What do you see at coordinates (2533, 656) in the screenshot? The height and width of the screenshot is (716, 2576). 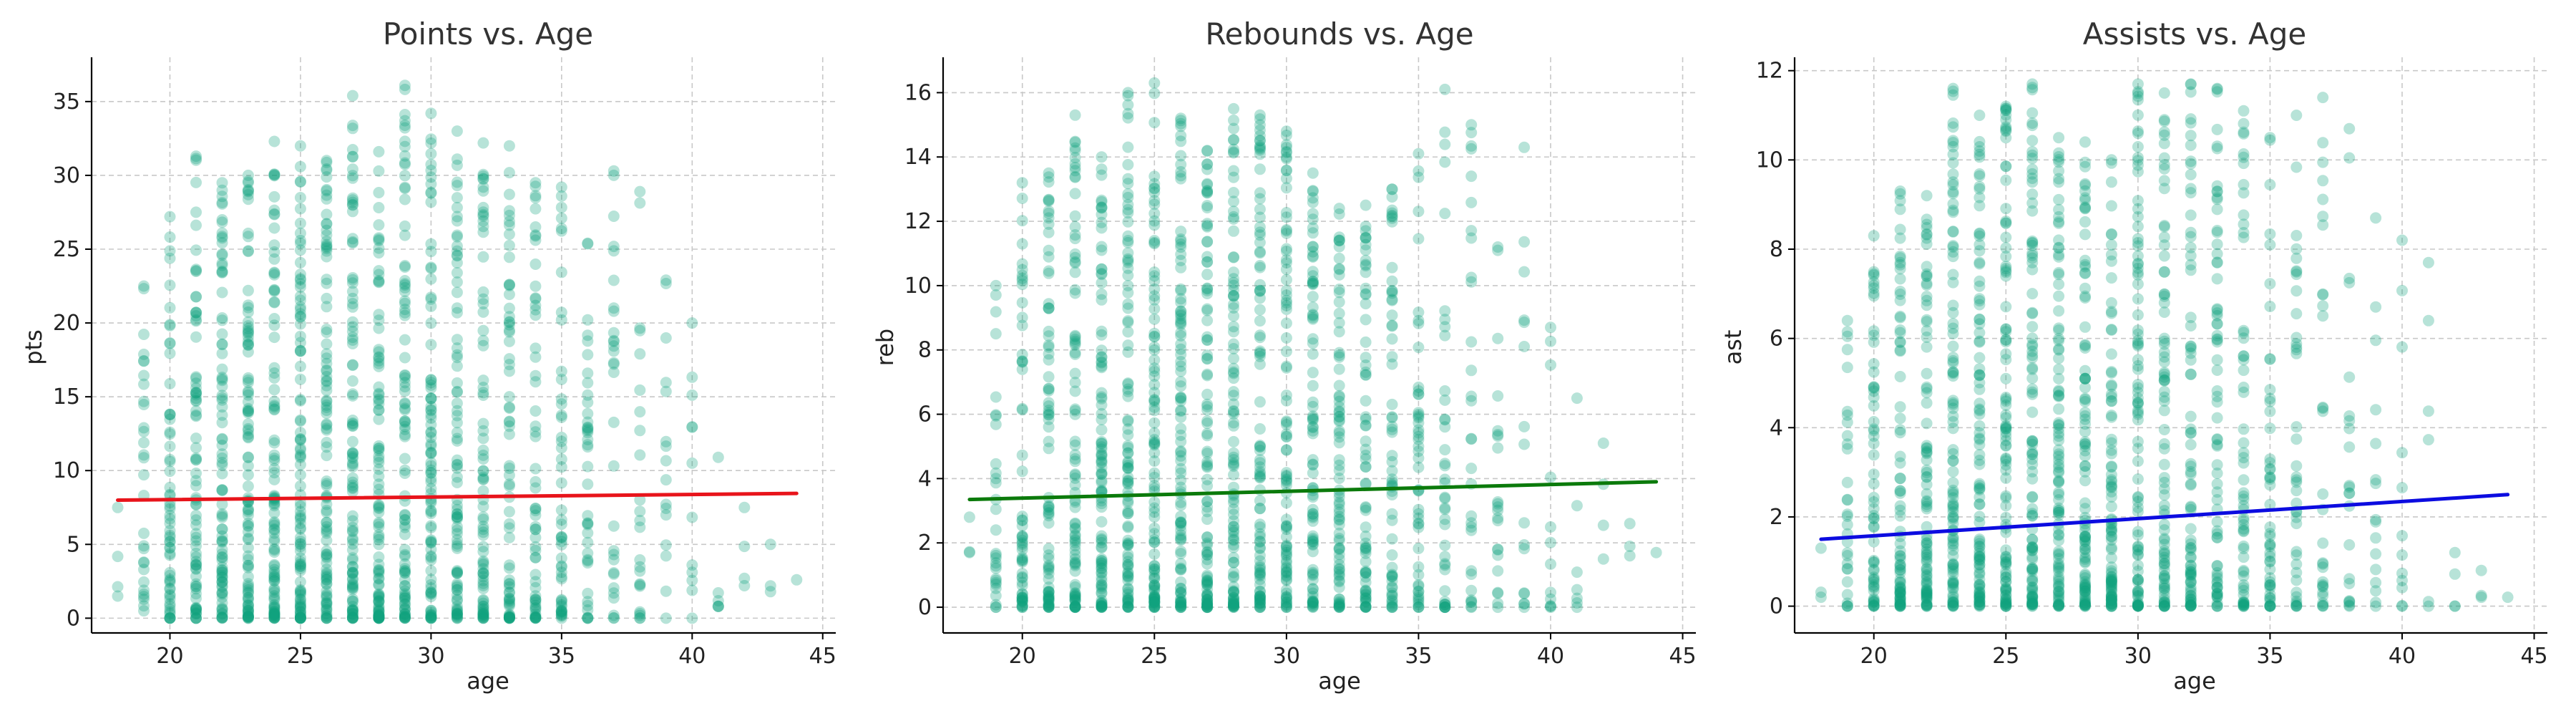 I see `x-tick-label: 45` at bounding box center [2533, 656].